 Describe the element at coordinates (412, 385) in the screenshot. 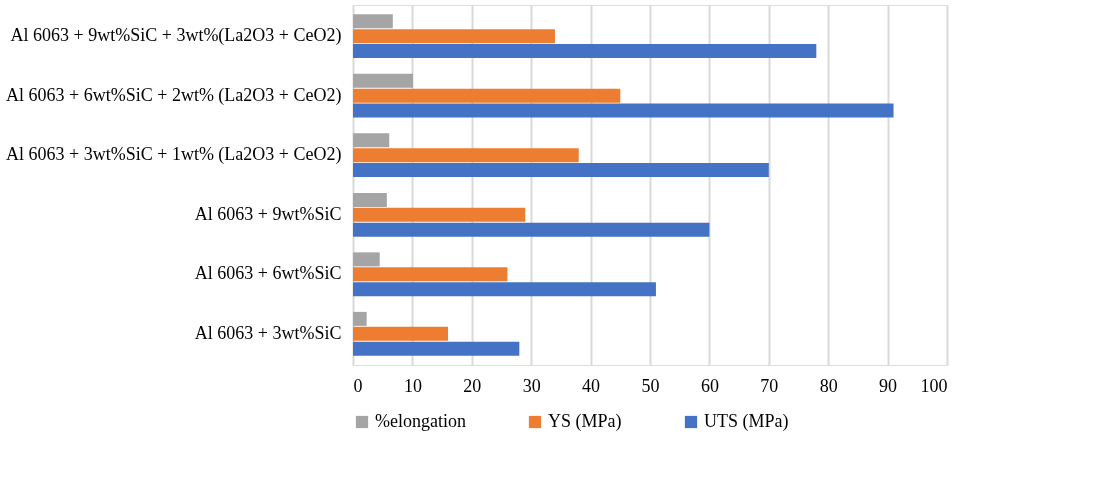

I see `x-tick-label: 10` at that location.